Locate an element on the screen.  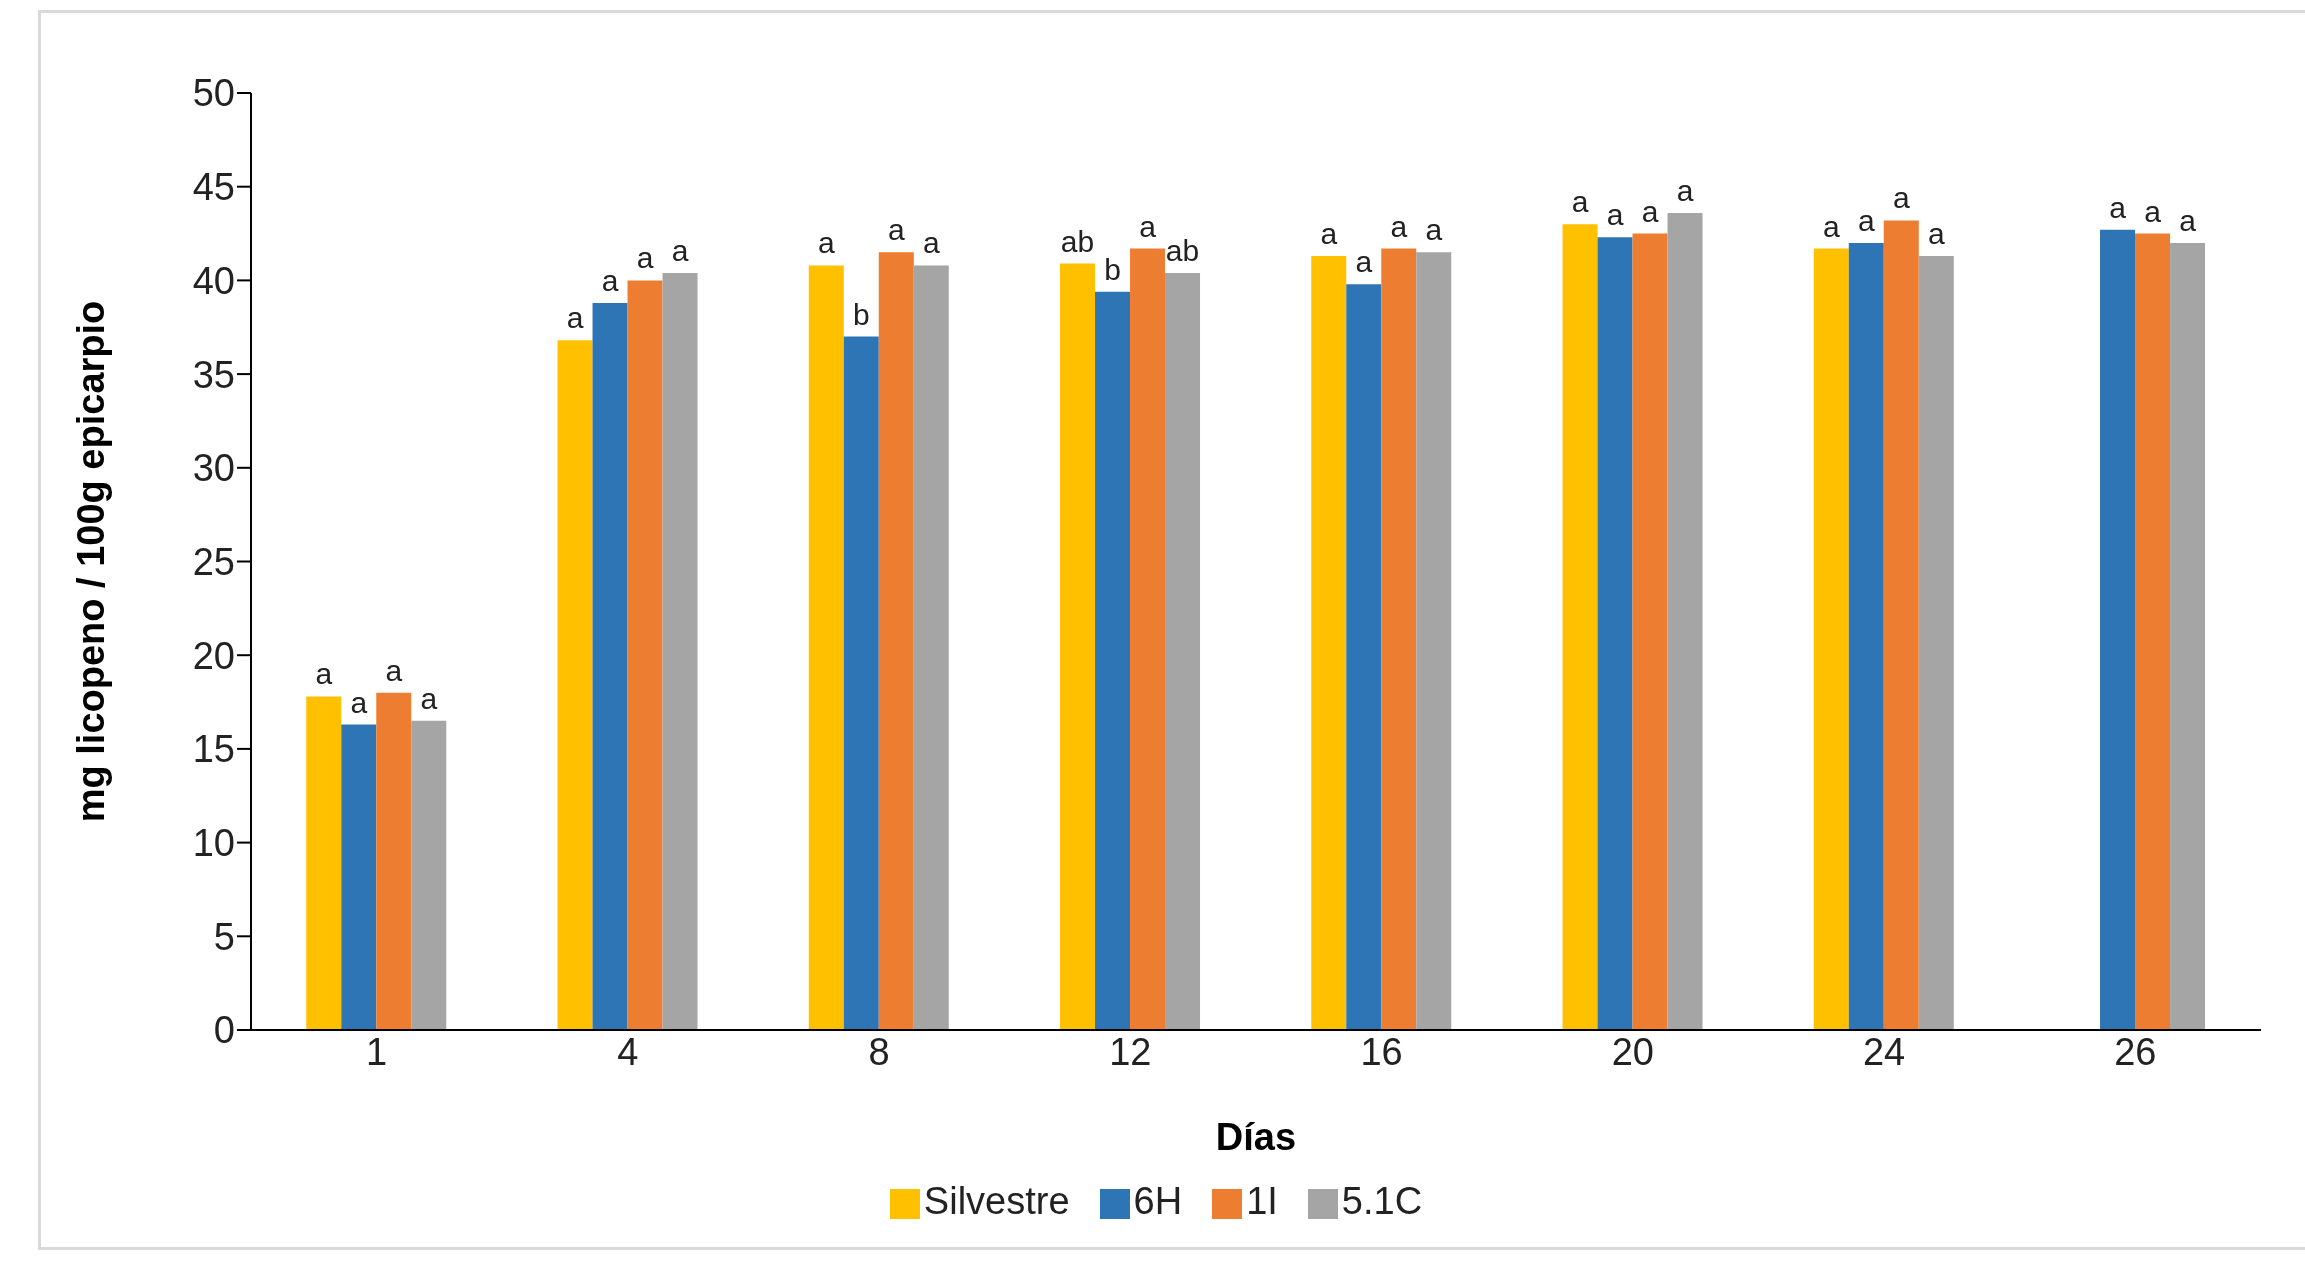
x-tick-label: 20 is located at coordinates (1633, 1051).